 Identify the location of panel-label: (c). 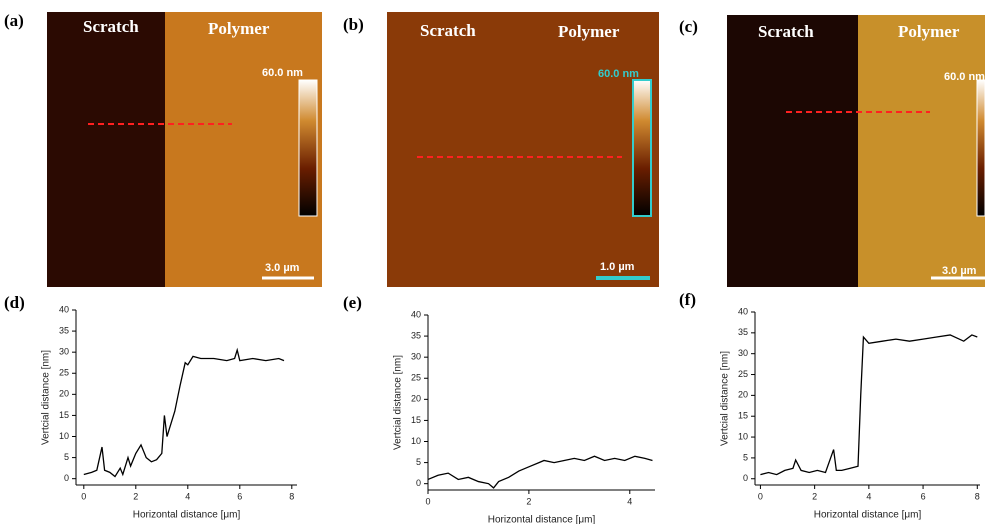
(688, 26).